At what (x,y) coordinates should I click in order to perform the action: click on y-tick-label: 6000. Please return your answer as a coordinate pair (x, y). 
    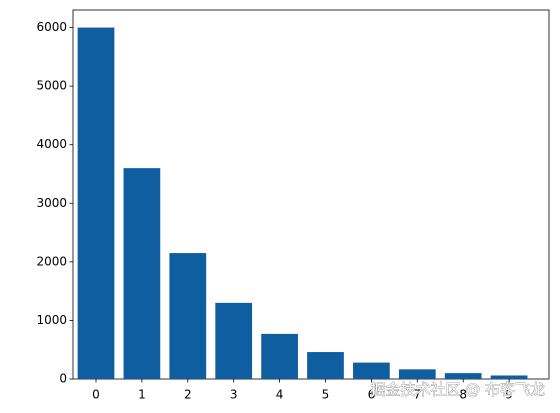
    Looking at the image, I should click on (51, 27).